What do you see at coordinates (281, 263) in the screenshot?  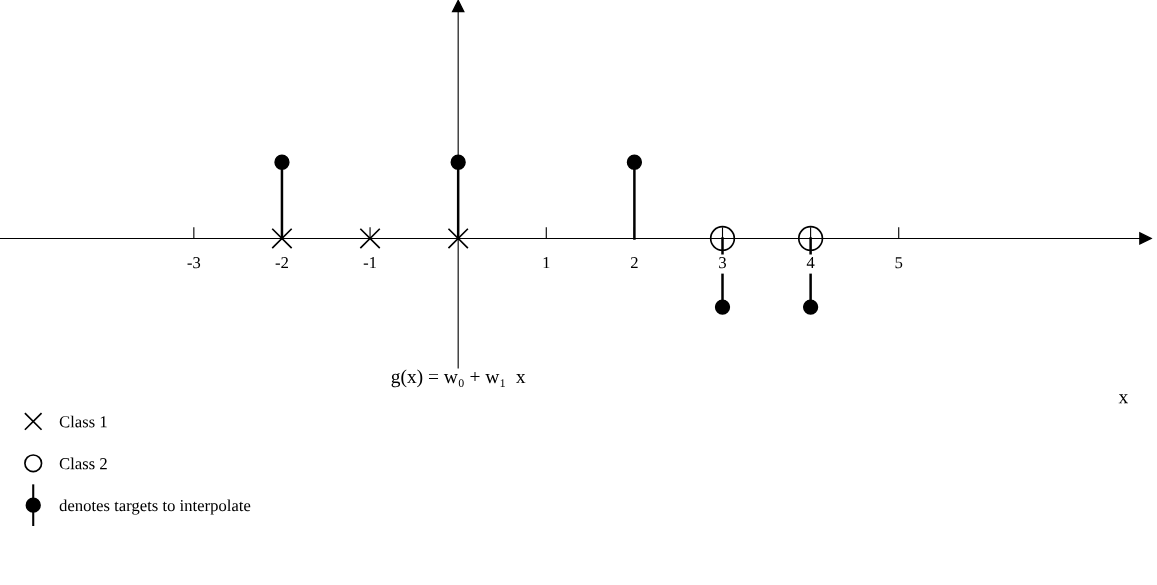 I see `x-tick-label: -2` at bounding box center [281, 263].